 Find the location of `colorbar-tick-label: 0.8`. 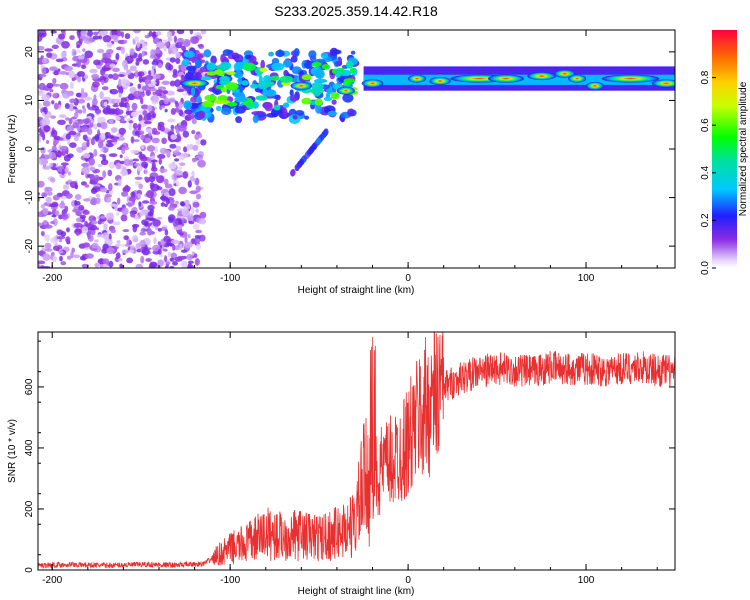

colorbar-tick-label: 0.8 is located at coordinates (705, 77).